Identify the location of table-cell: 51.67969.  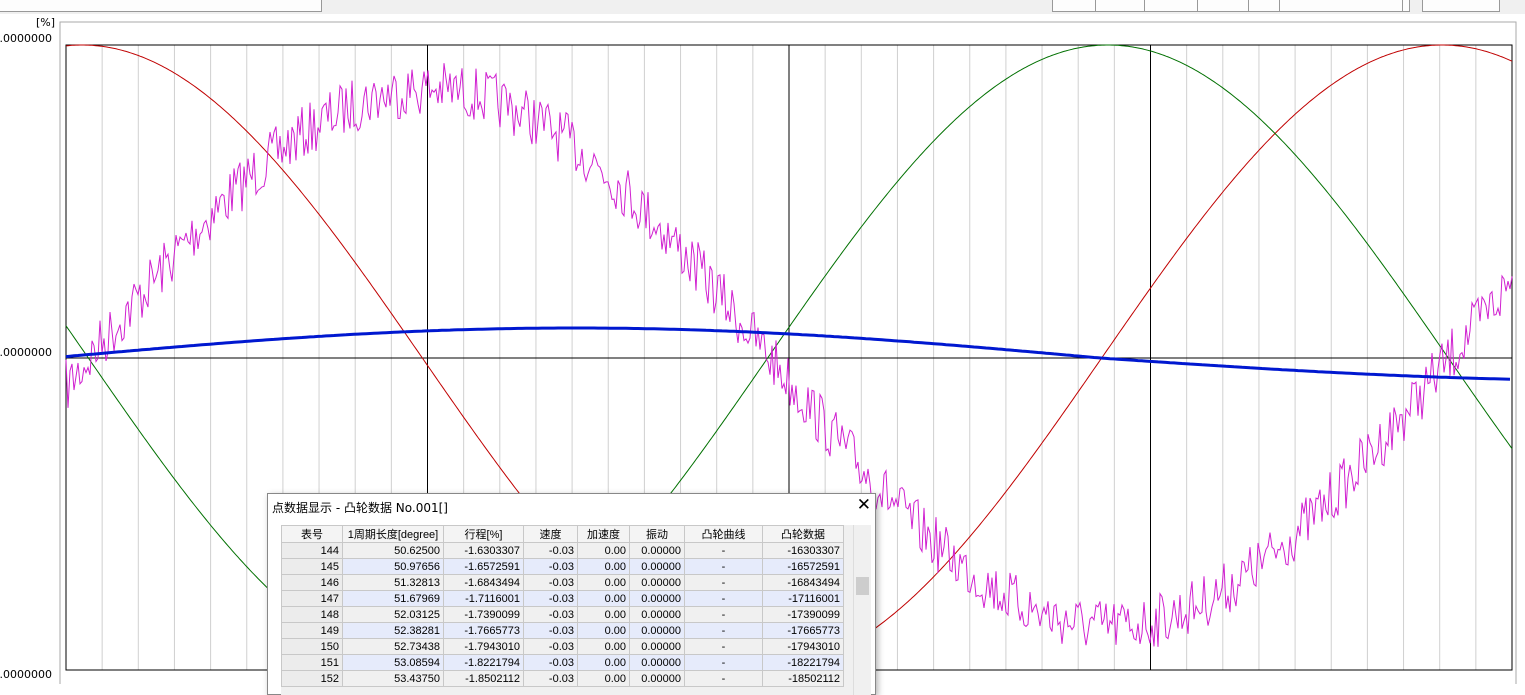
(393, 598).